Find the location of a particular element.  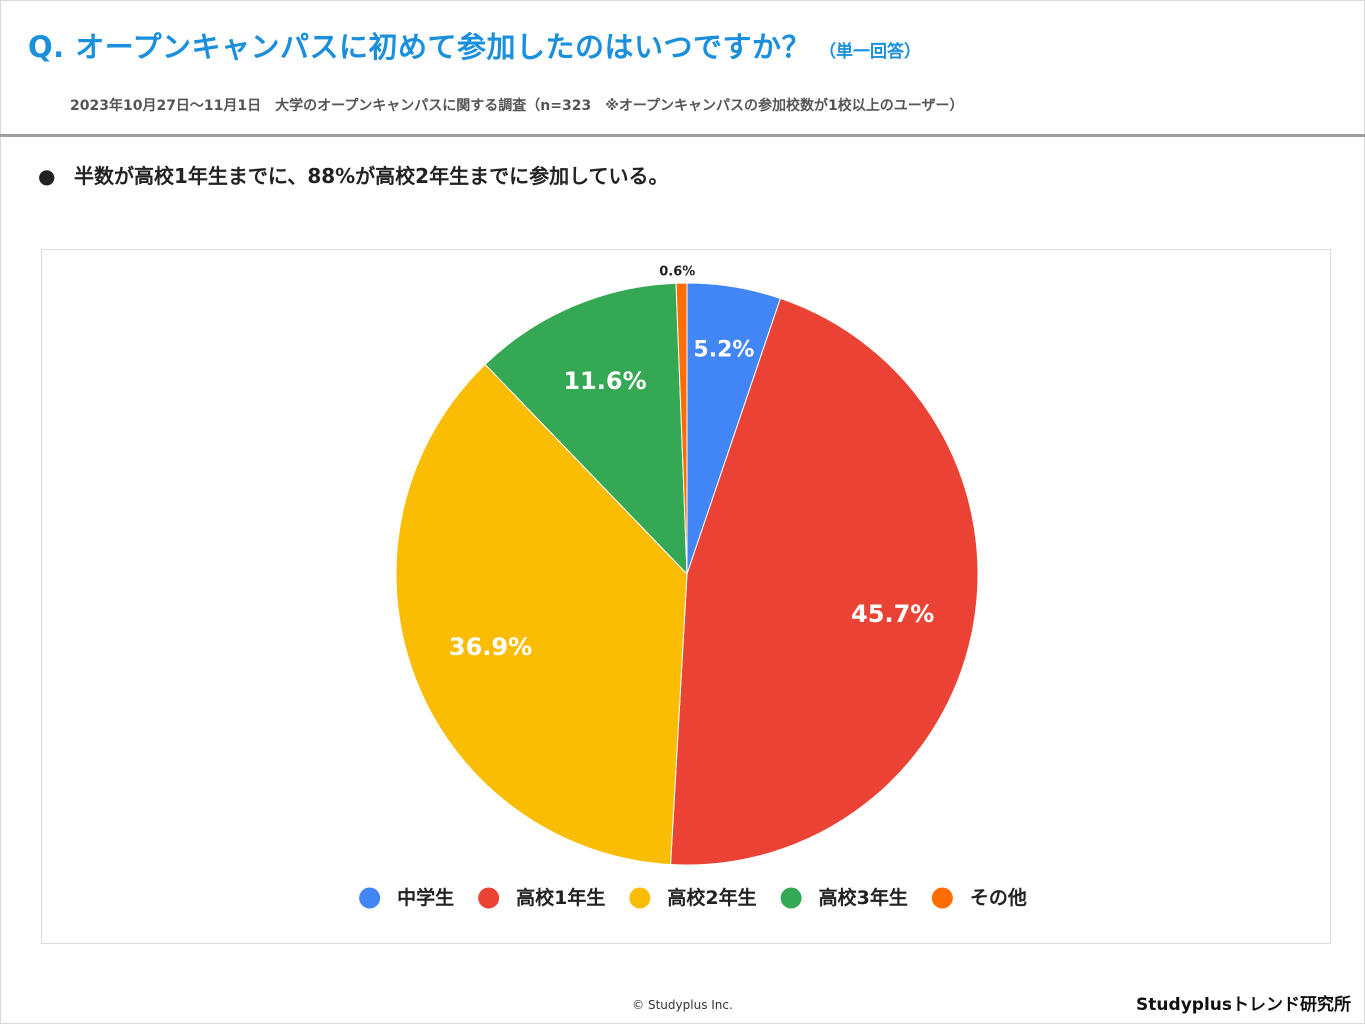

legend-label-3: 高校2年生 is located at coordinates (711, 897).